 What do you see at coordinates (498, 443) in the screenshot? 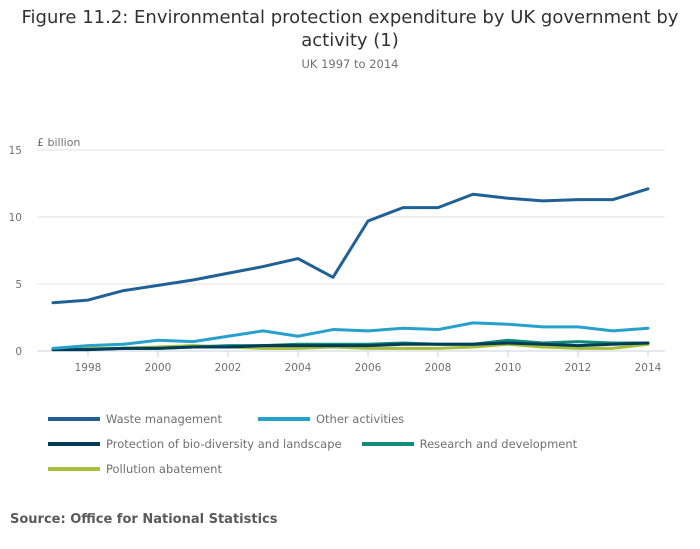
I see `legend-label: Research and development` at bounding box center [498, 443].